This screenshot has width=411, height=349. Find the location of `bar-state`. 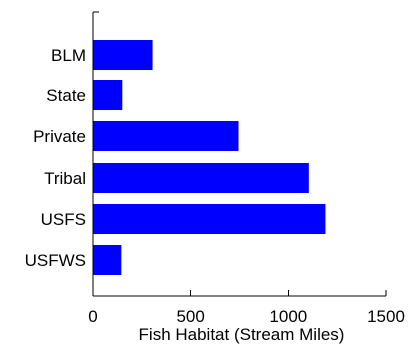

bar-state is located at coordinates (108, 95).